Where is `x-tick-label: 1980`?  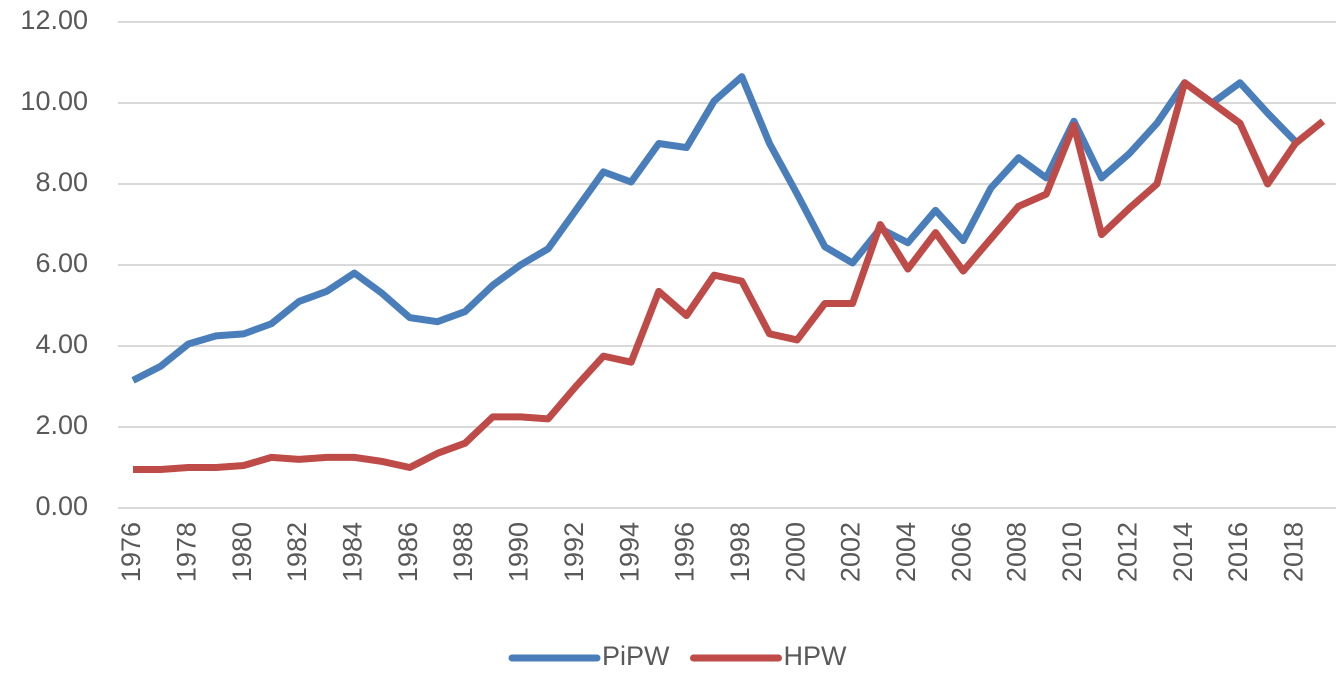
x-tick-label: 1980 is located at coordinates (242, 552).